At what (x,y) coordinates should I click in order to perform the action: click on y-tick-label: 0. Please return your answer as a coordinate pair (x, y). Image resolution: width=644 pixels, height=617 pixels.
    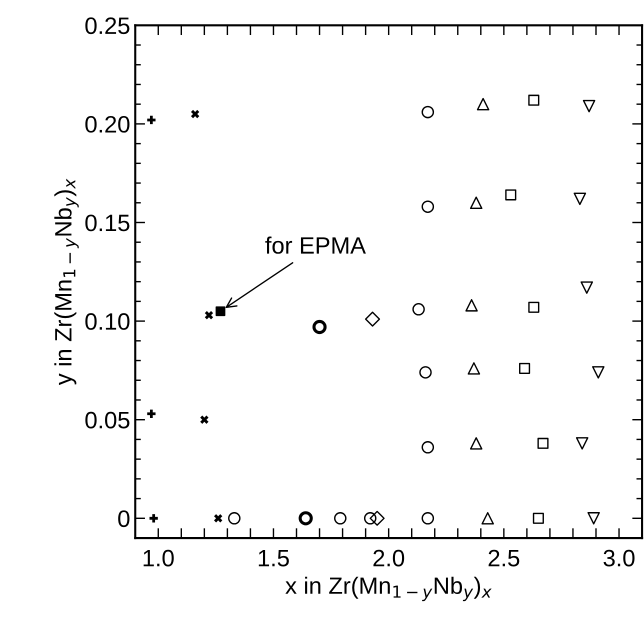
    Looking at the image, I should click on (124, 519).